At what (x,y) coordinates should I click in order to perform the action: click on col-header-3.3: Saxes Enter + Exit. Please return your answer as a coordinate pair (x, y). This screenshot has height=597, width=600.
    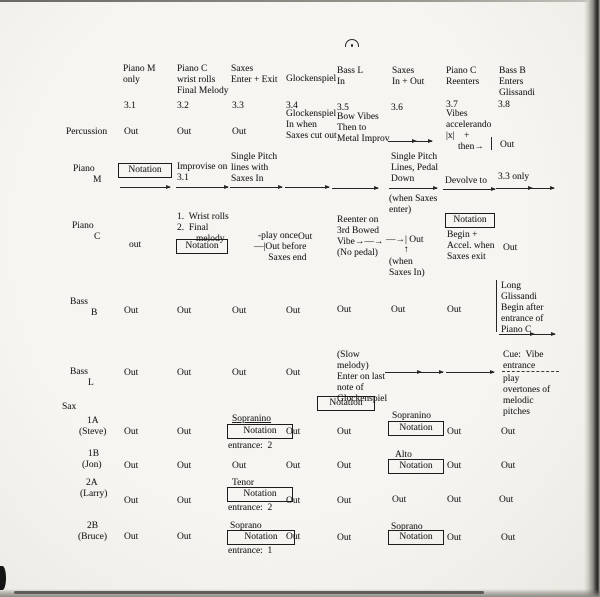
    Looking at the image, I should click on (254, 74).